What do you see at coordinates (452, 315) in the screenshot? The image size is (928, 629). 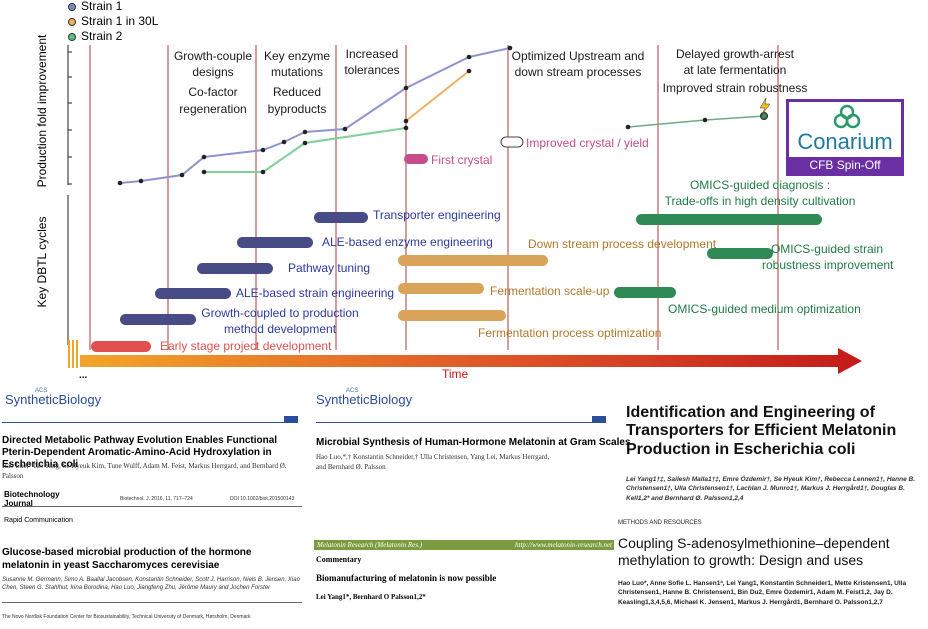 I see `bar-fermentation-opt` at bounding box center [452, 315].